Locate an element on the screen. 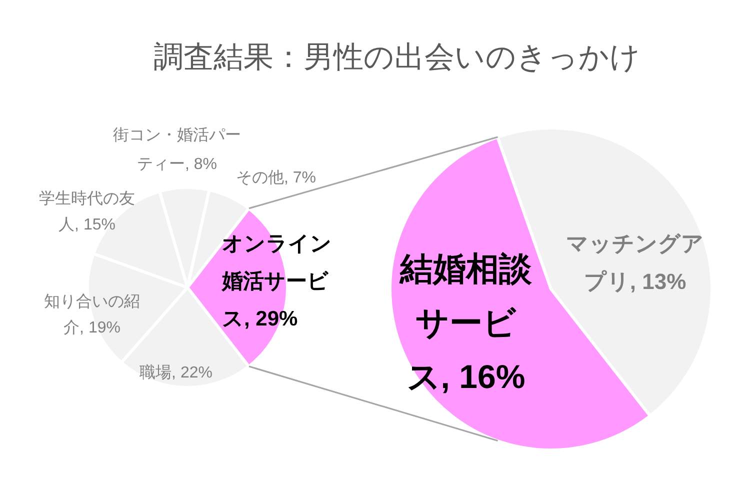 This screenshot has height=477, width=741. slice-label: 知り合いの紹介, 19% is located at coordinates (92, 314).